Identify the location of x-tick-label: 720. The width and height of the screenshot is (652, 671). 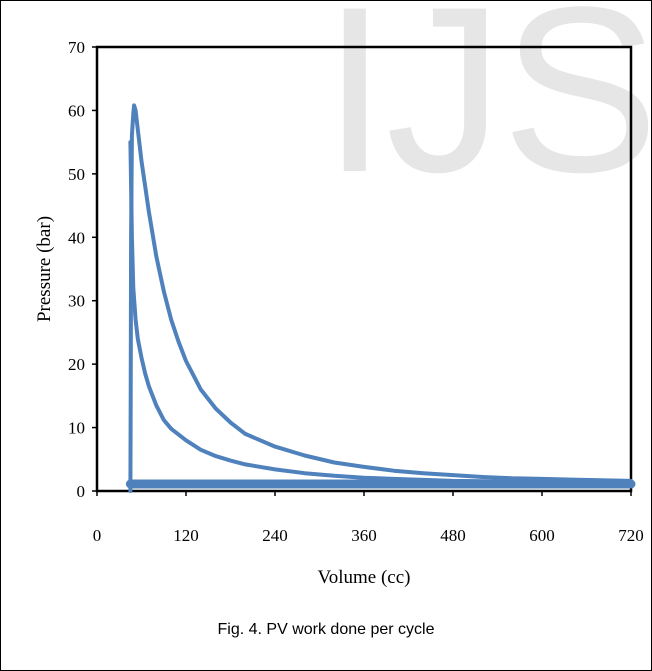
(631, 535).